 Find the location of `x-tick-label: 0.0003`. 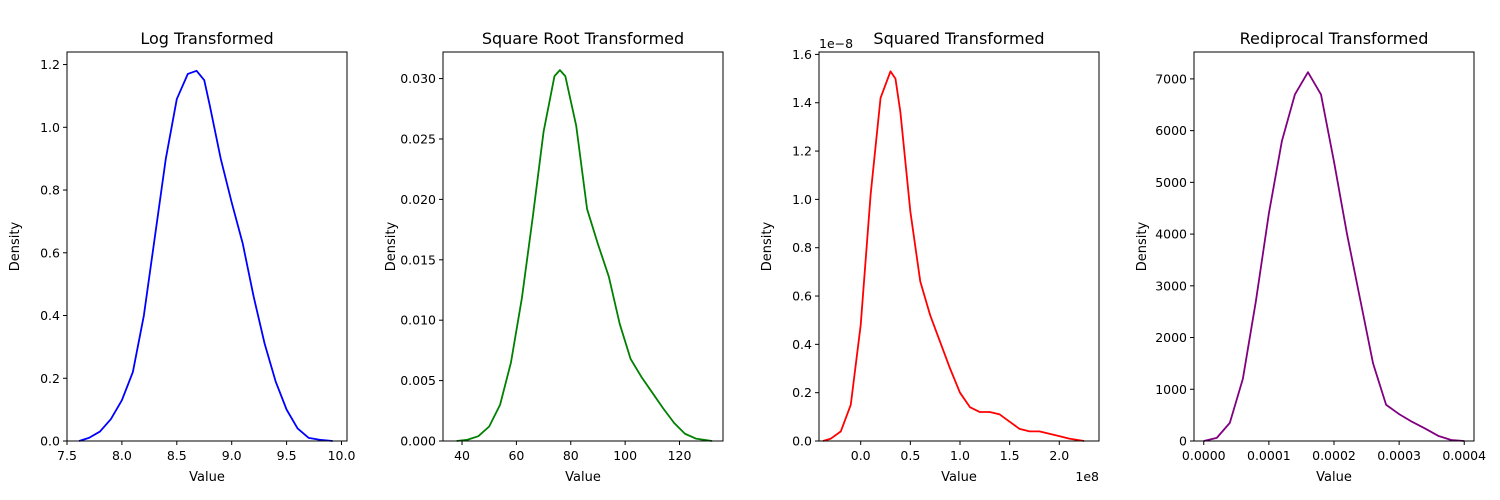

x-tick-label: 0.0003 is located at coordinates (1399, 455).